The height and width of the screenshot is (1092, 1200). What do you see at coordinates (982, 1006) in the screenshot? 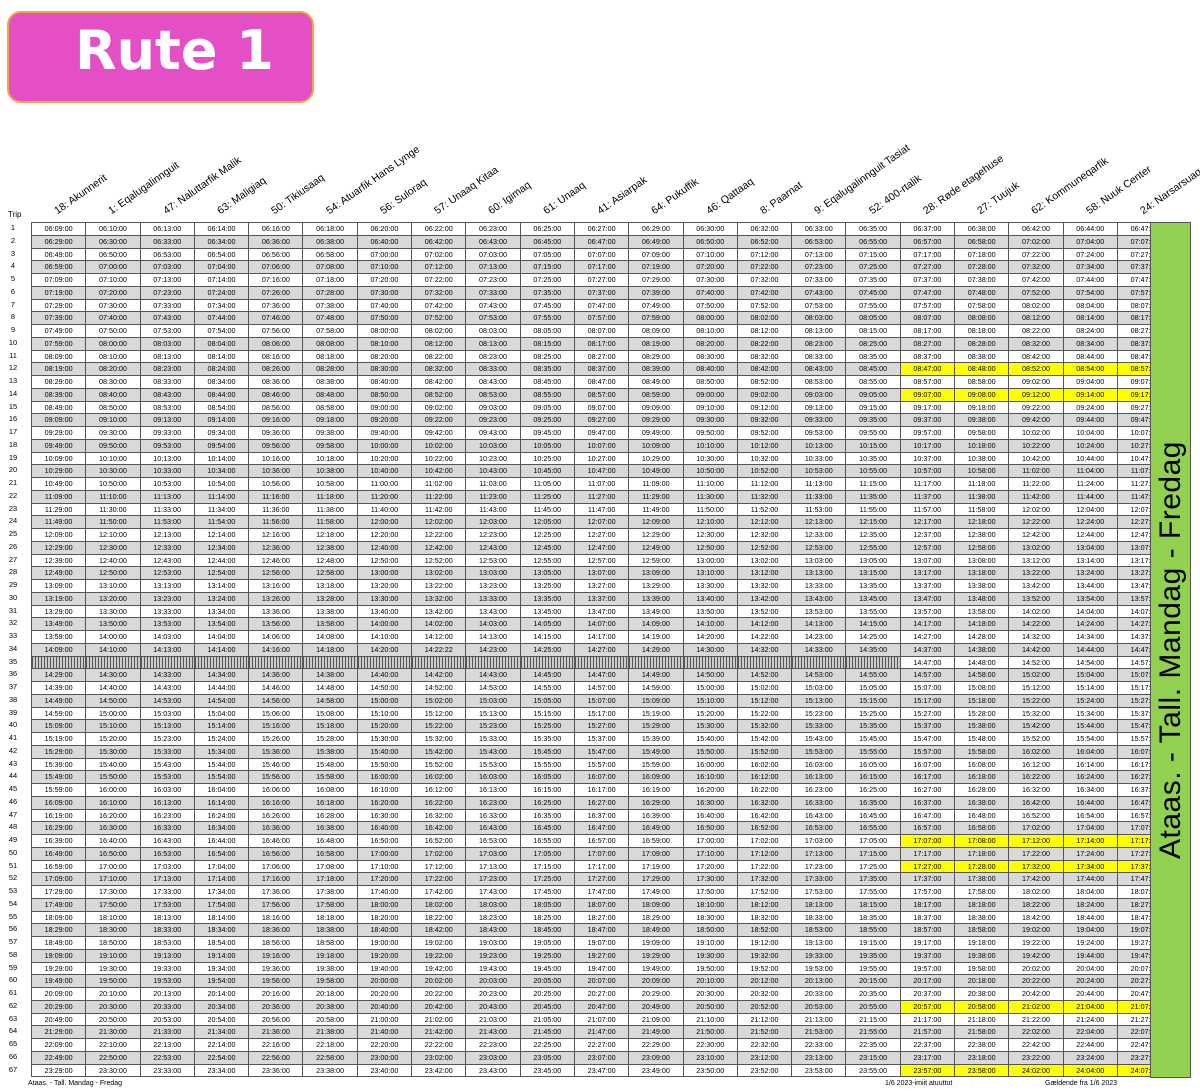
I see `time-cell: 20:58:00` at bounding box center [982, 1006].